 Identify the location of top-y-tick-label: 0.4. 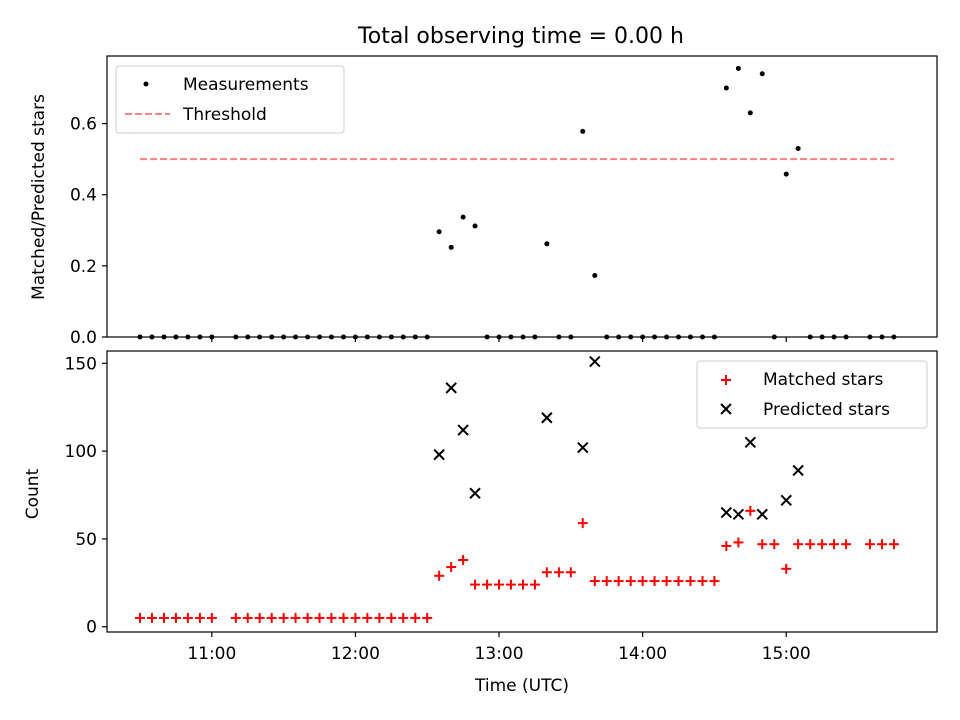
(83, 196).